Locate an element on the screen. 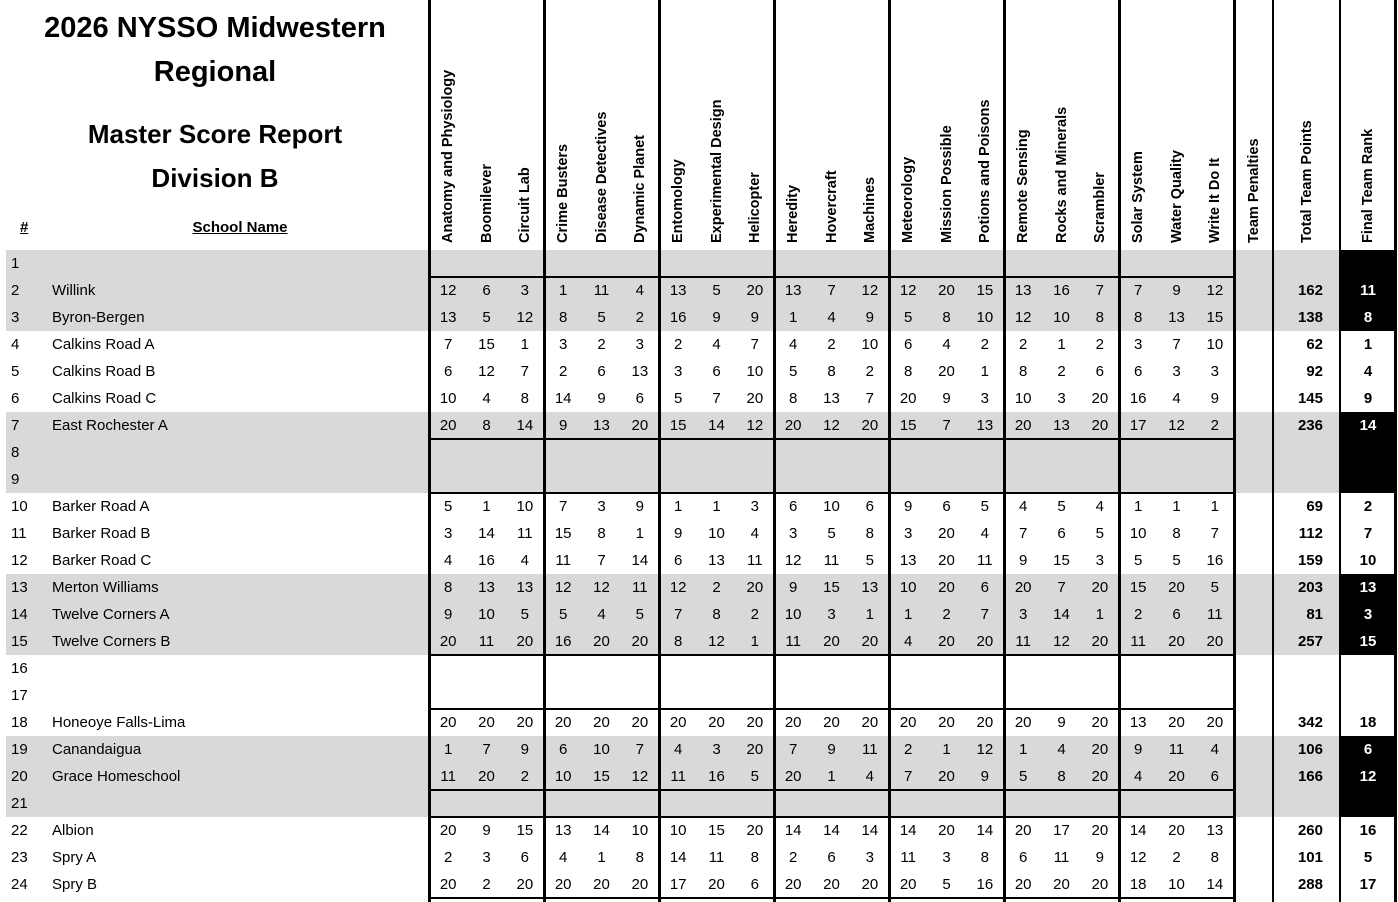 This screenshot has width=1398, height=902. column-header-boomilever: Boomilever is located at coordinates (486, 203).